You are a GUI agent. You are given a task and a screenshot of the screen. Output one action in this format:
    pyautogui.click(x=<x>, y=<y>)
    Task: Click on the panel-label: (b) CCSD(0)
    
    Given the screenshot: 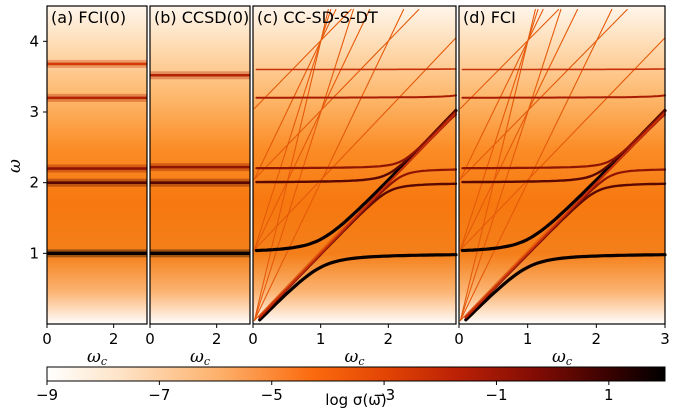 What is the action you would take?
    pyautogui.click(x=201, y=17)
    